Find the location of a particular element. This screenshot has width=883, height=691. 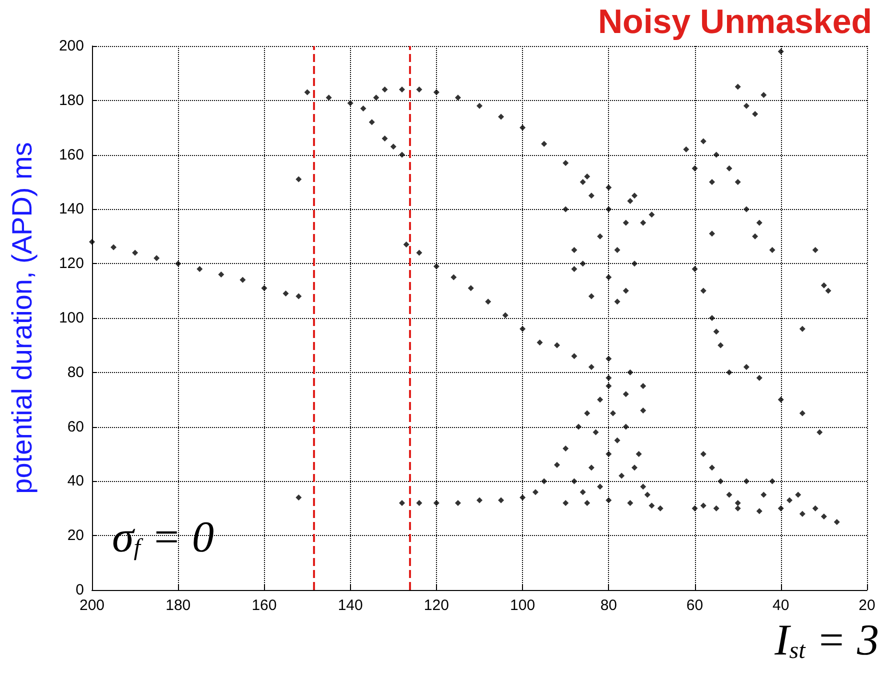

y-tick-label: 20 is located at coordinates (75, 535).